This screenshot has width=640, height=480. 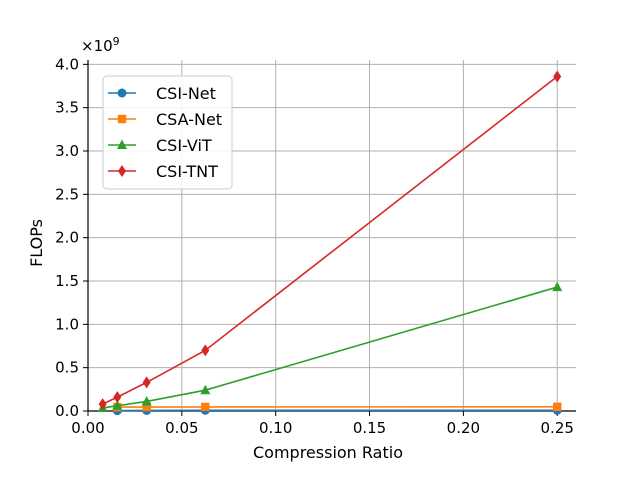 I want to click on legend-items: CSI-Net CSA-Net CSI-ViT CSI-TNT, so click(x=165, y=132).